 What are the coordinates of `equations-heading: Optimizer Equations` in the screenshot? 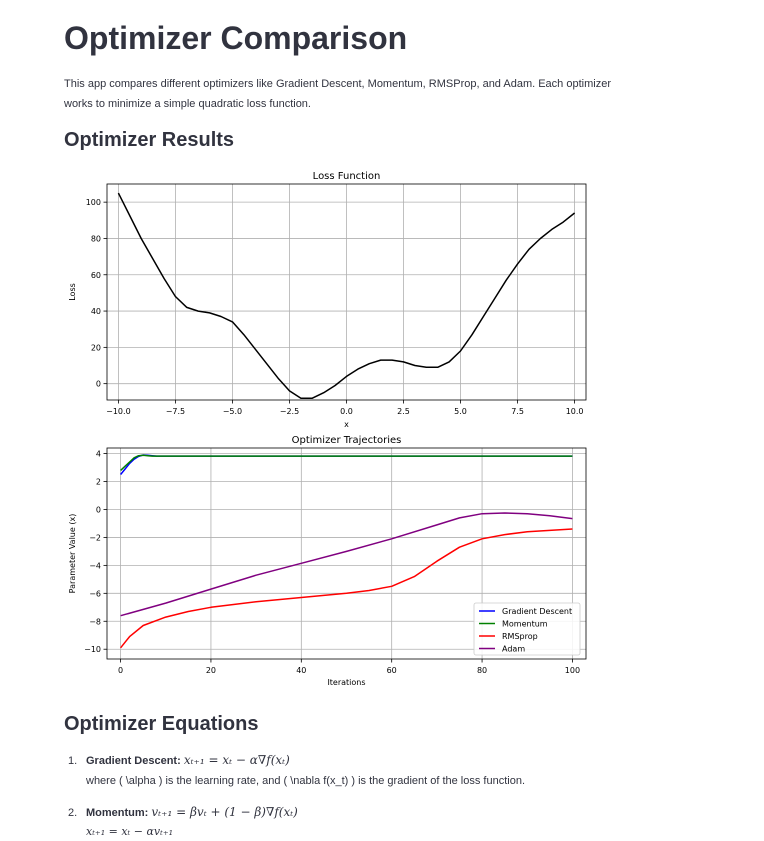 It's located at (161, 724).